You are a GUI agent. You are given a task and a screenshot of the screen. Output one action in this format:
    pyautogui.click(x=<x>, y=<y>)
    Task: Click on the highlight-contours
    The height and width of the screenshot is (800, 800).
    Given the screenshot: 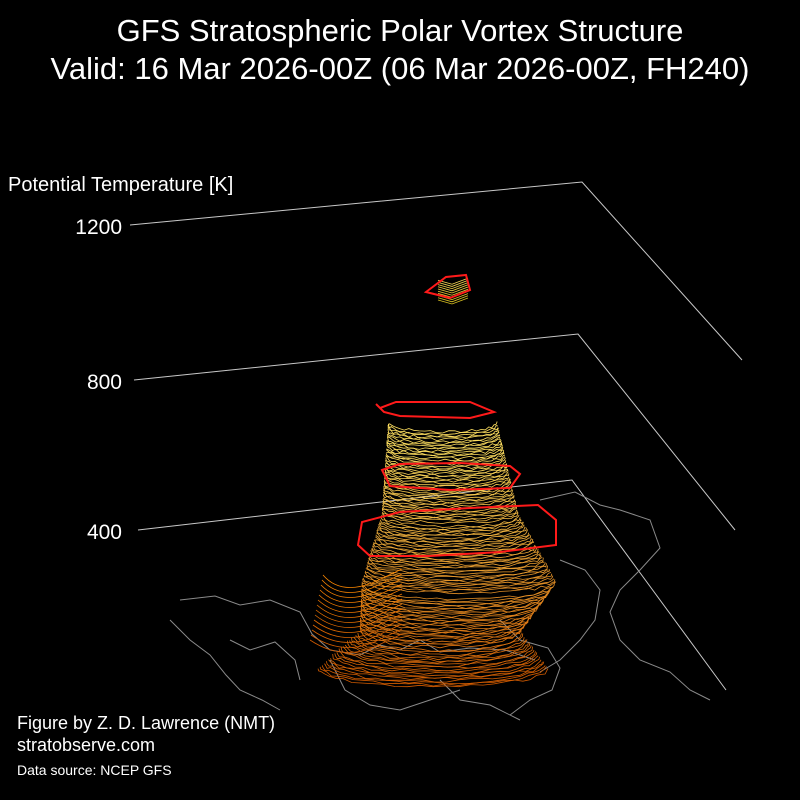 What is the action you would take?
    pyautogui.click(x=456, y=415)
    